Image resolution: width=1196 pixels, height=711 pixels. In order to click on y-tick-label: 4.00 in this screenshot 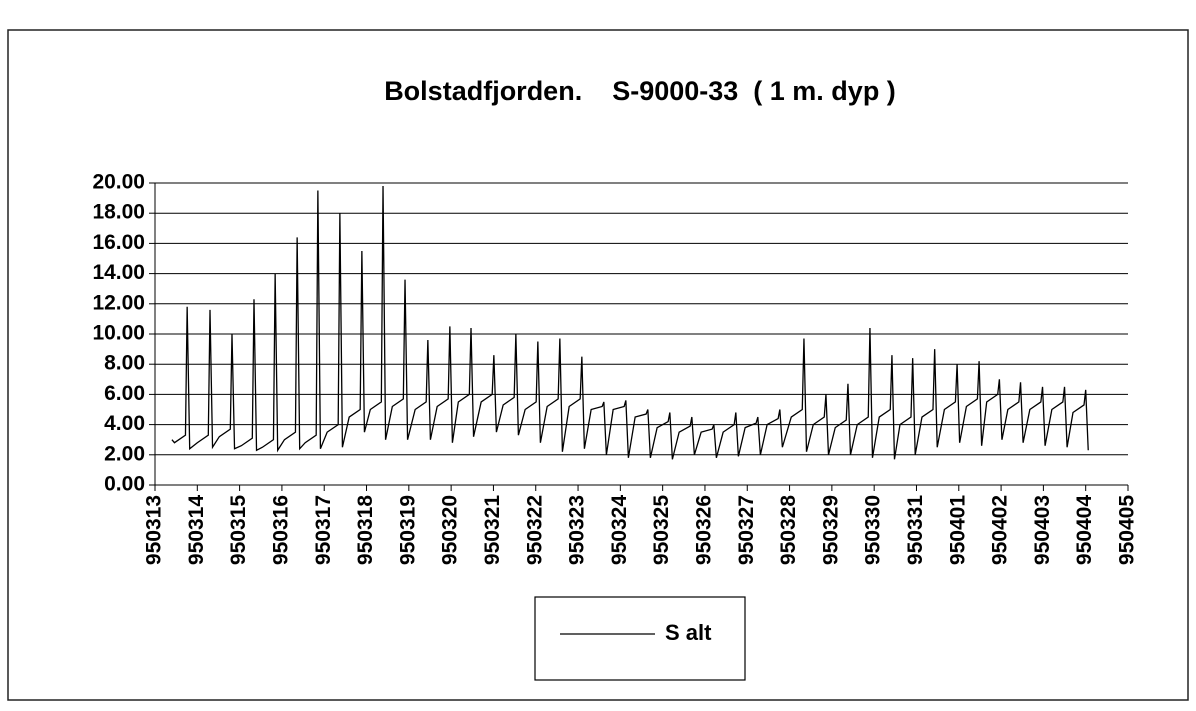, I will do `click(124, 423)`.